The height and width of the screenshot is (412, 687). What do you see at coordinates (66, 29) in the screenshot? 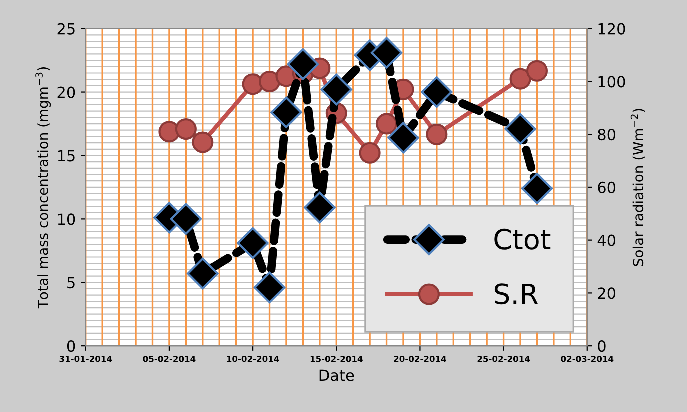
I see `y-tick-label: 25` at bounding box center [66, 29].